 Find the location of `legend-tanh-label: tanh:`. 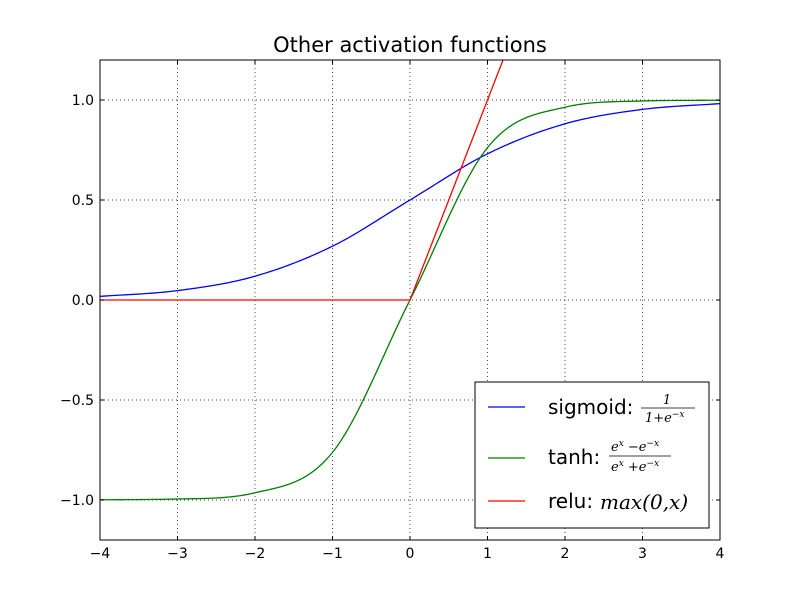

legend-tanh-label: tanh: is located at coordinates (574, 457).